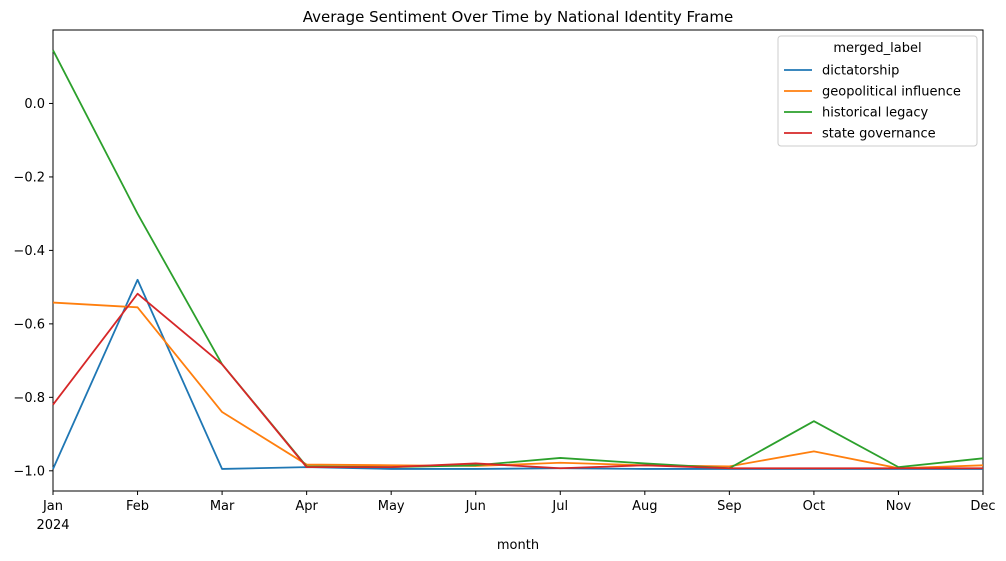 This screenshot has height=561, width=1006. I want to click on year-label: 2024, so click(52, 525).